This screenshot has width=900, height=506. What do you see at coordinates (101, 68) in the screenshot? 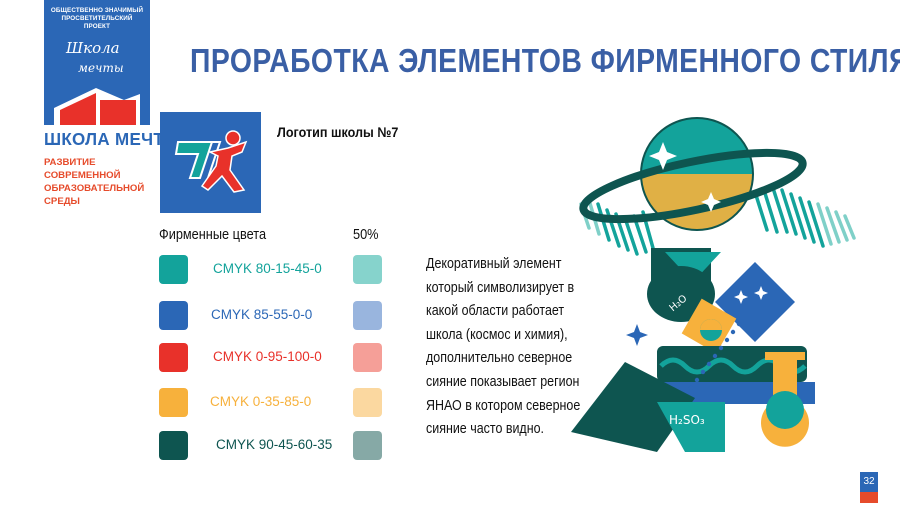
I see `brand-script-line2: мечты` at bounding box center [101, 68].